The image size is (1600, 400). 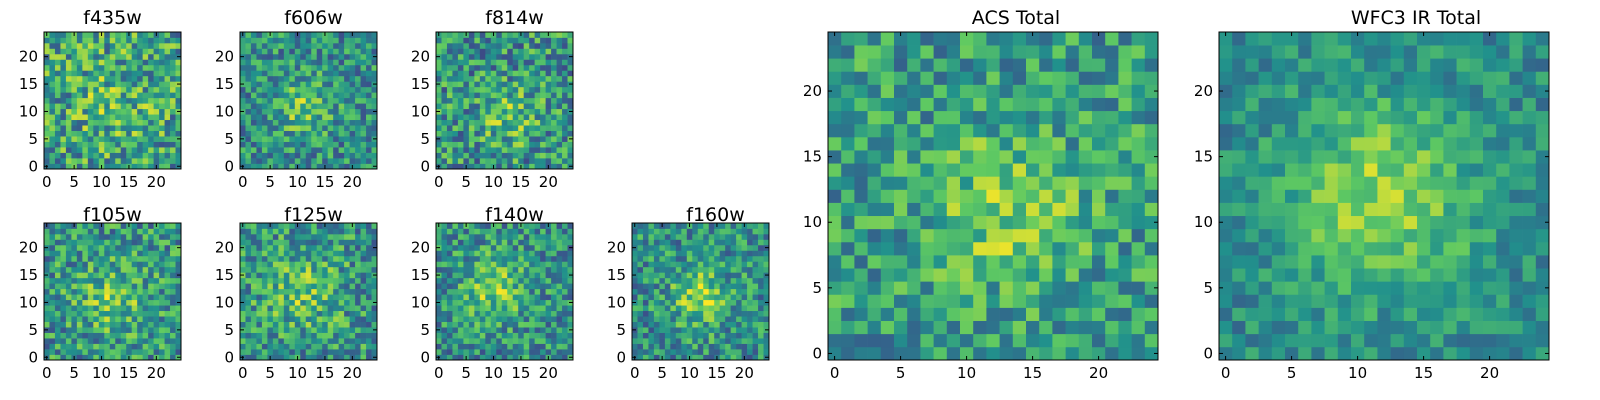 What do you see at coordinates (28, 84) in the screenshot?
I see `y-tick-label: 15` at bounding box center [28, 84].